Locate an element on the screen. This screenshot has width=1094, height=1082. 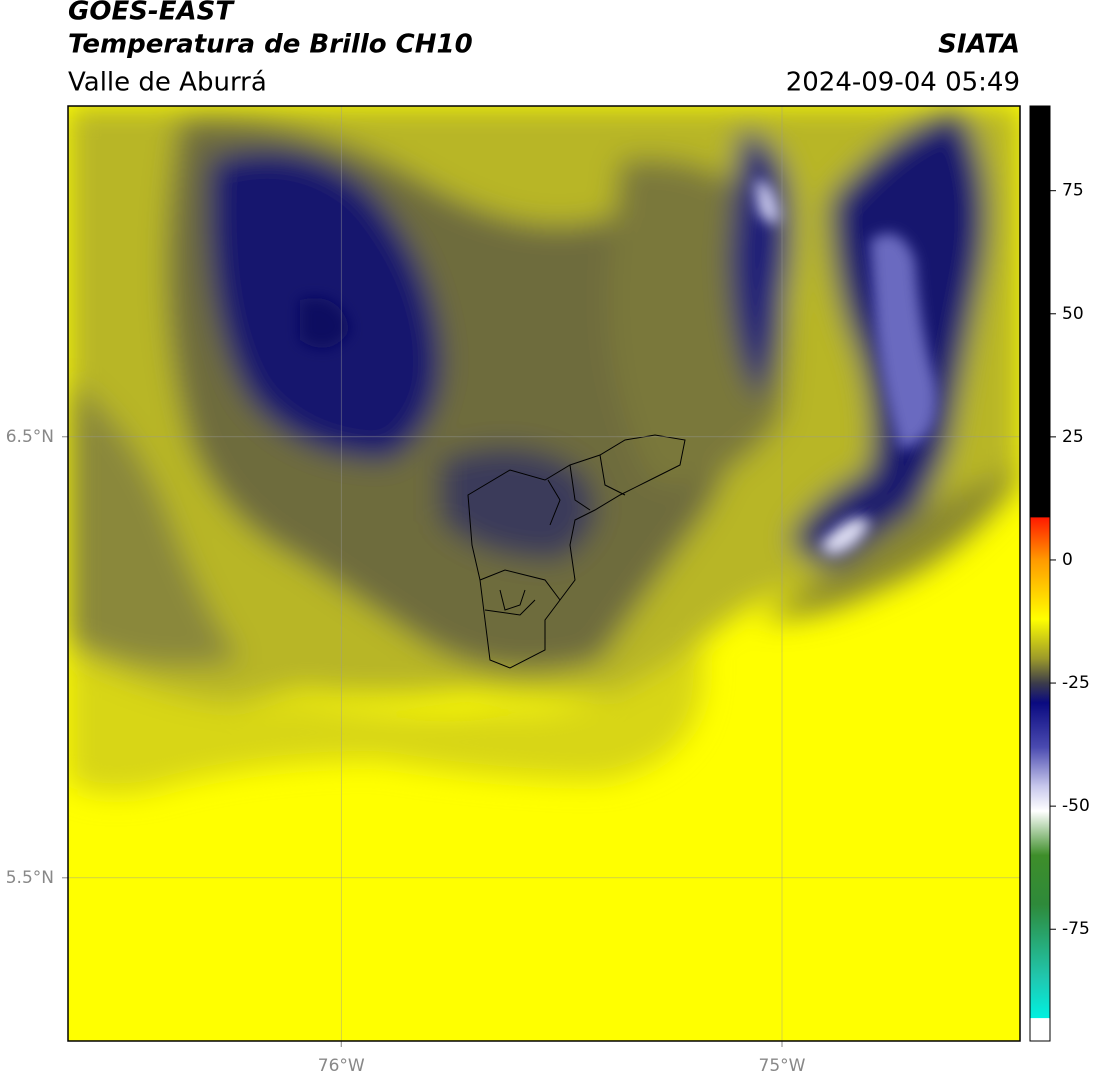
colorbar-tick-label: 75 is located at coordinates (1073, 191).